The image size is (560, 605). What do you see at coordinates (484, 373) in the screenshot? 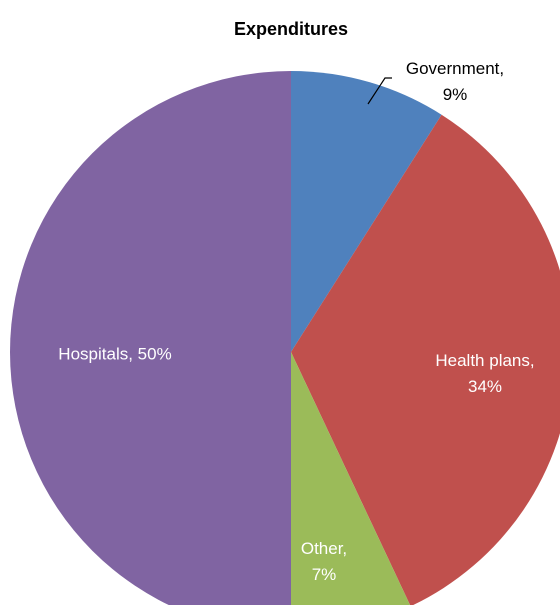
I see `data-label: Health plans, 34%` at bounding box center [484, 373].